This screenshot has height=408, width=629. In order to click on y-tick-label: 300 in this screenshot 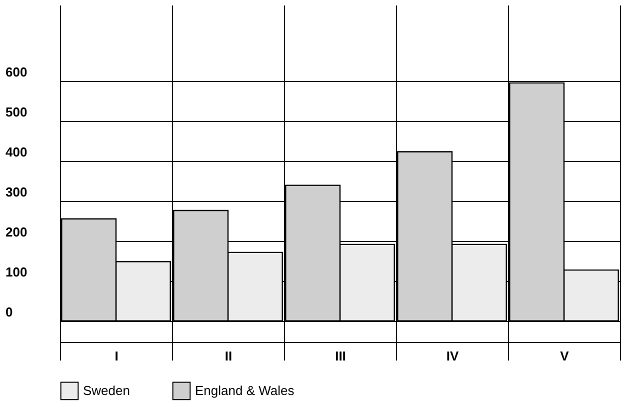, I will do `click(17, 192)`.